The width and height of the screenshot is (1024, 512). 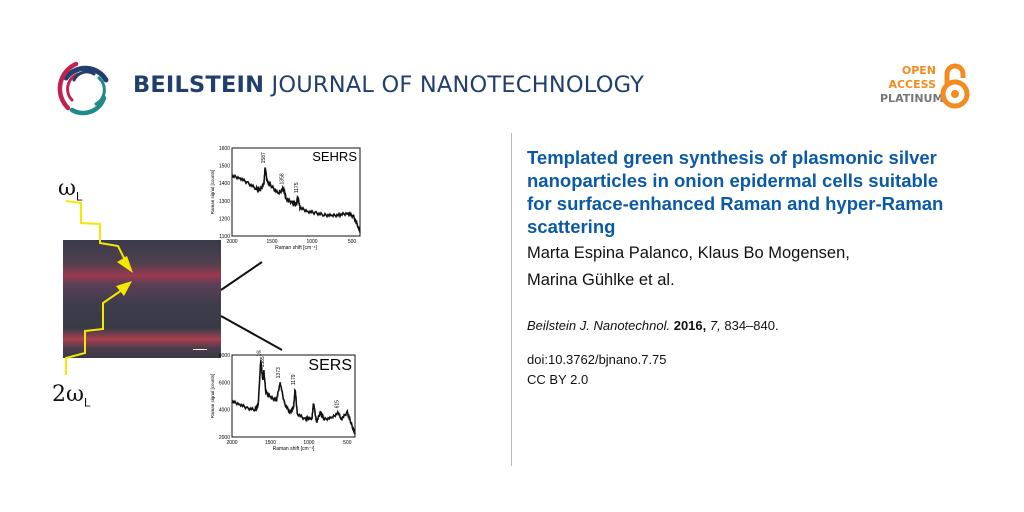 I want to click on peak-label: 1179, so click(x=294, y=379).